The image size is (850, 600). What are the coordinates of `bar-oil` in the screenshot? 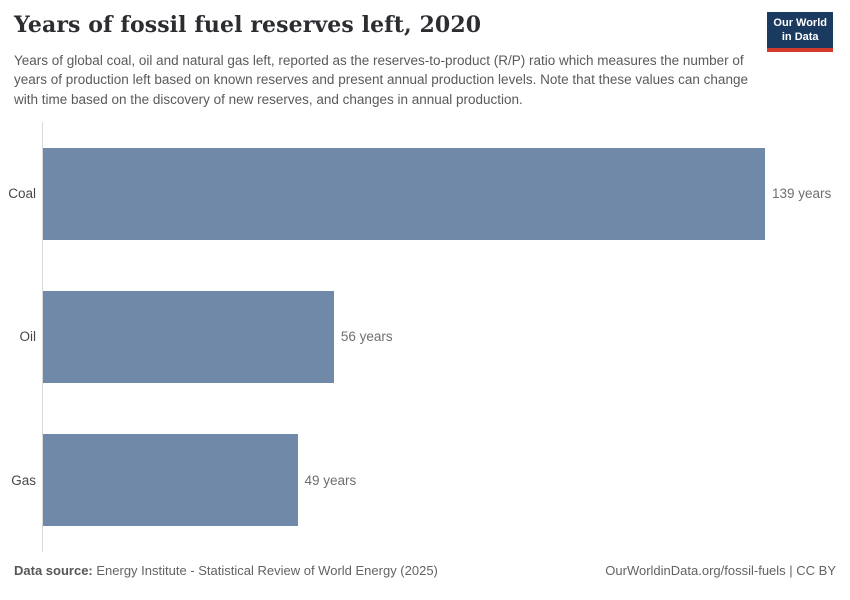 It's located at (188, 336).